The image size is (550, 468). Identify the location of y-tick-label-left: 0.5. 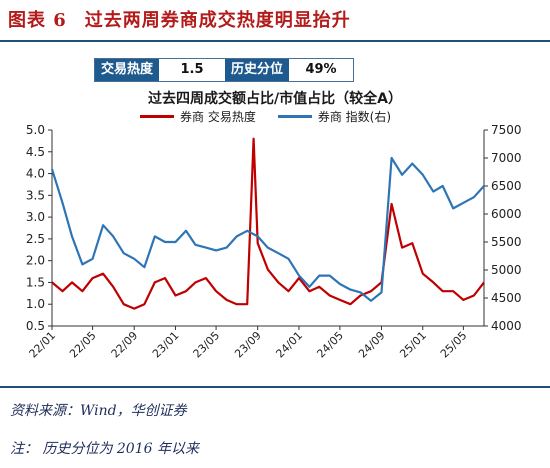
(35, 326).